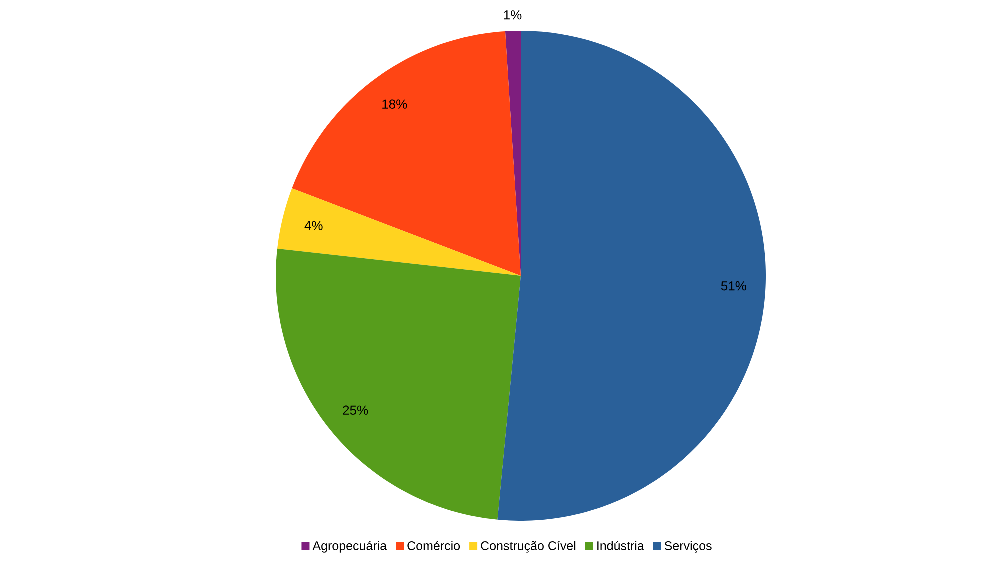 The image size is (996, 567). I want to click on data-label: 51%, so click(733, 286).